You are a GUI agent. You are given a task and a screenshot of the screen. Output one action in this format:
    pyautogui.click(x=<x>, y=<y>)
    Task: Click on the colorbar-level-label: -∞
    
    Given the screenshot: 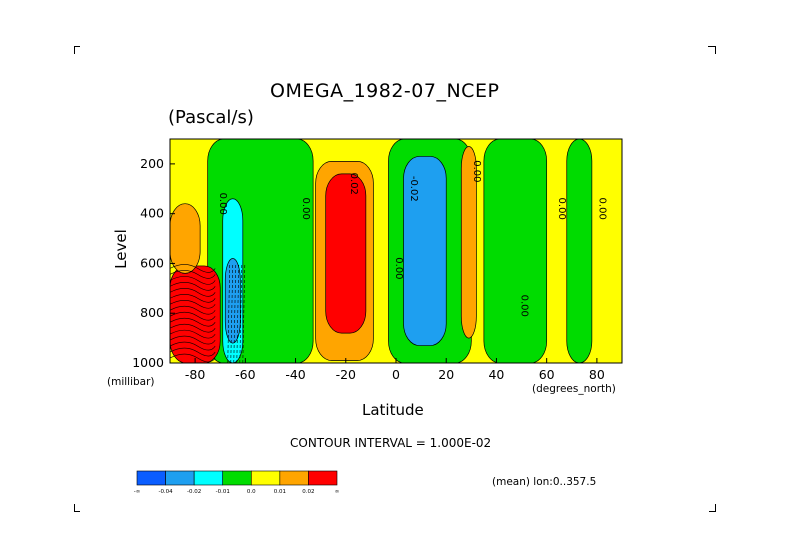 What is the action you would take?
    pyautogui.click(x=137, y=492)
    